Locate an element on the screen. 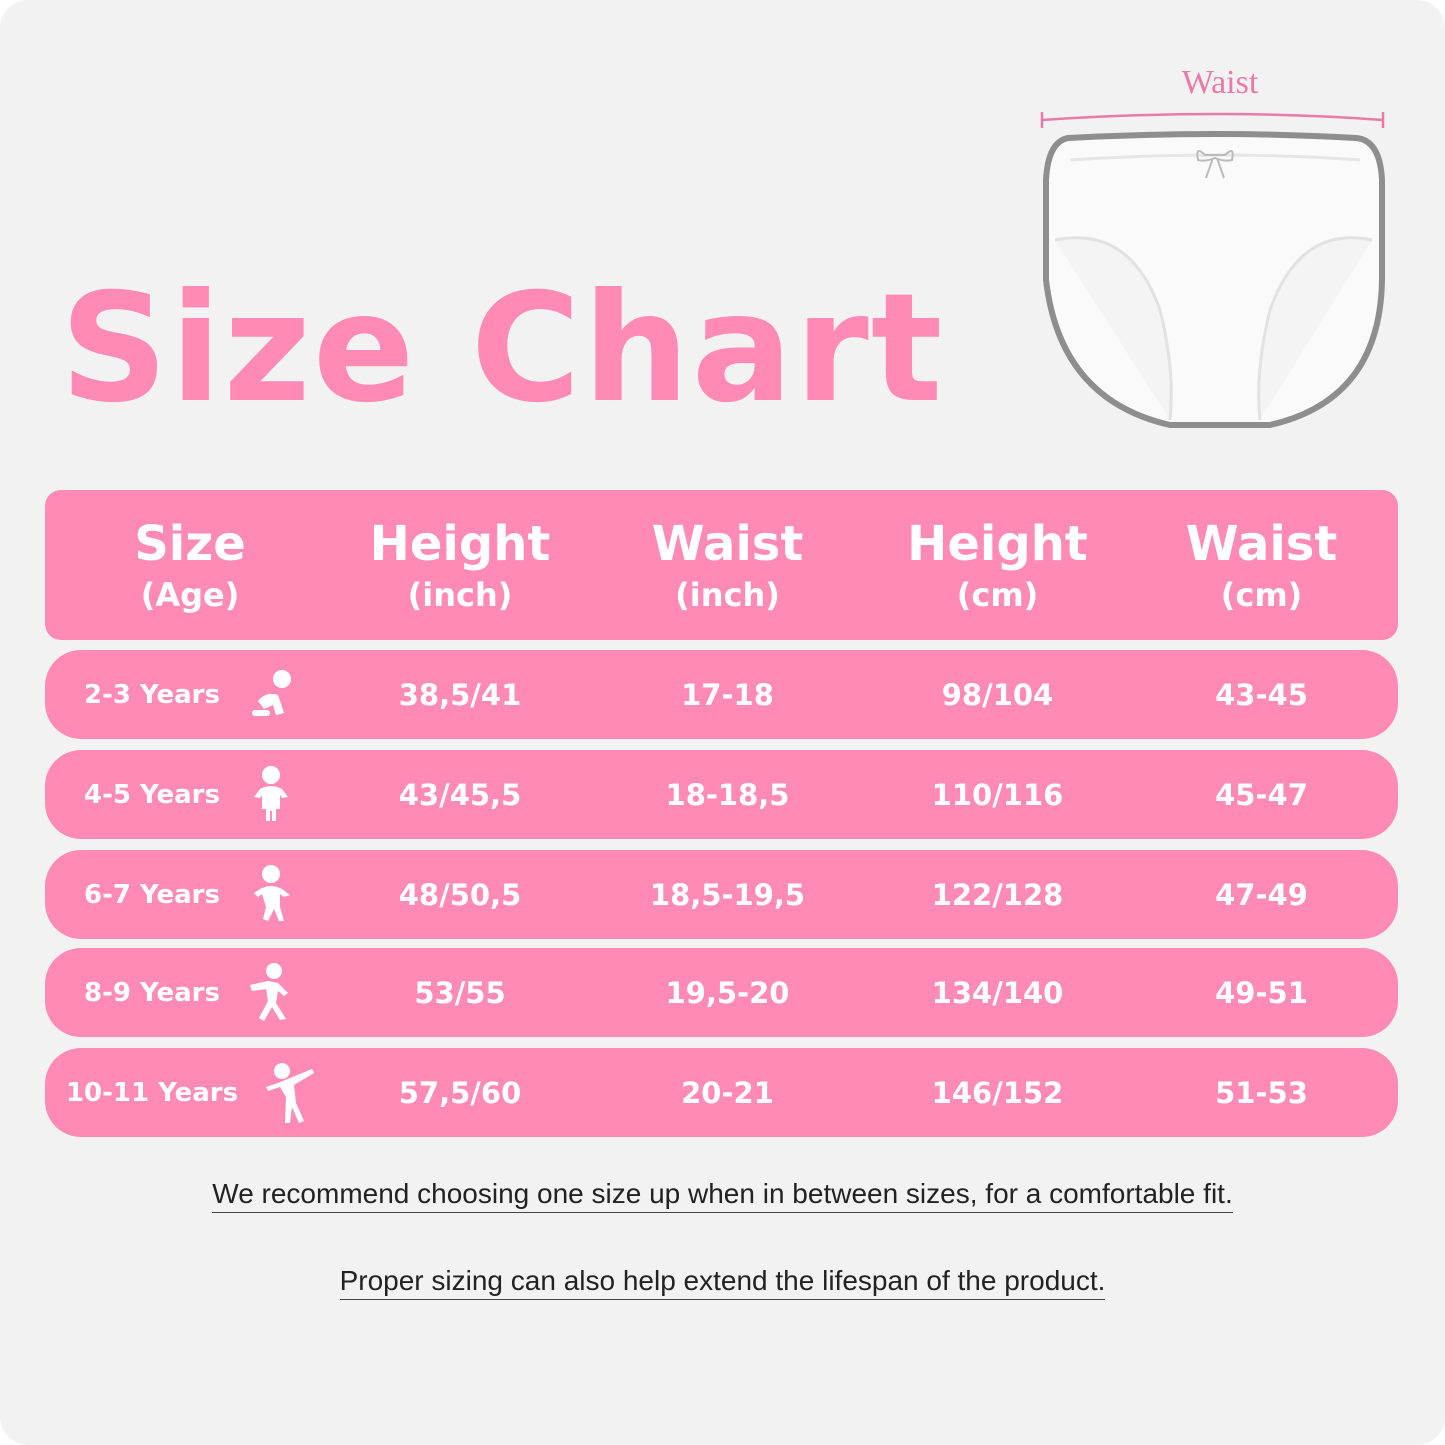  height-cm-cell: 134/140 is located at coordinates (997, 992).